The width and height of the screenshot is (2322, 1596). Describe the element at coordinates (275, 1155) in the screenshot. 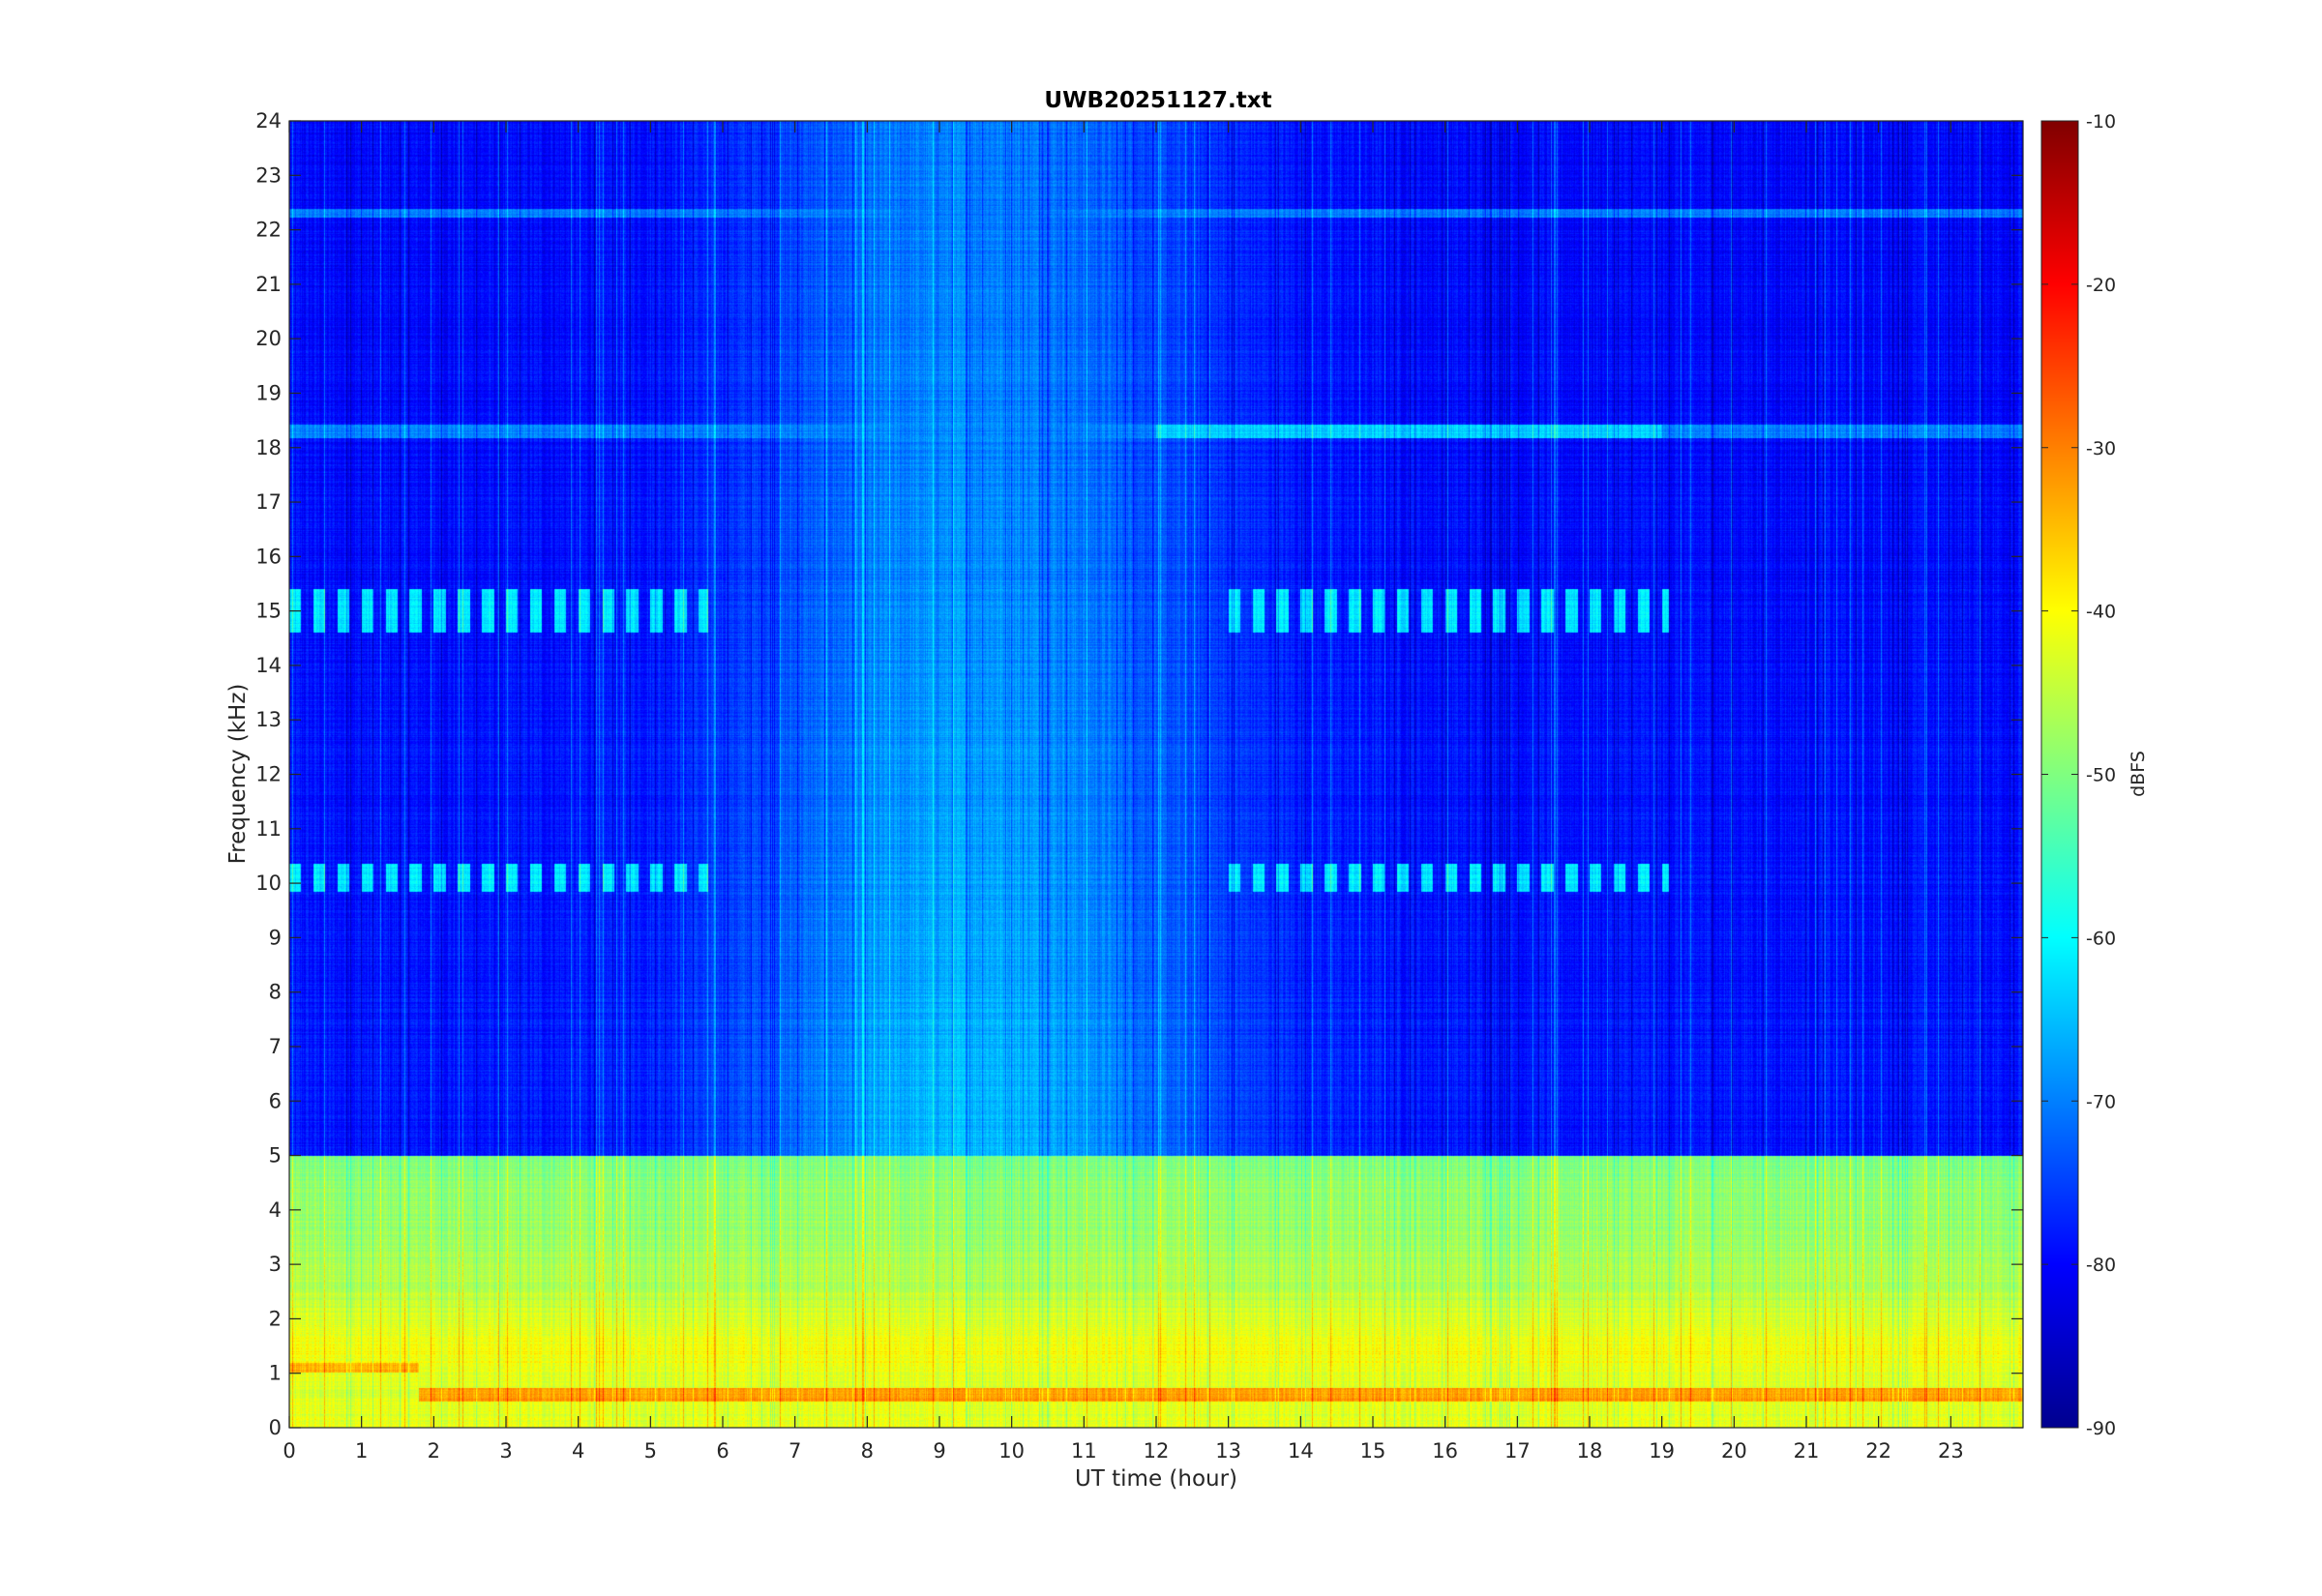

I see `y-tick-label: 5` at that location.